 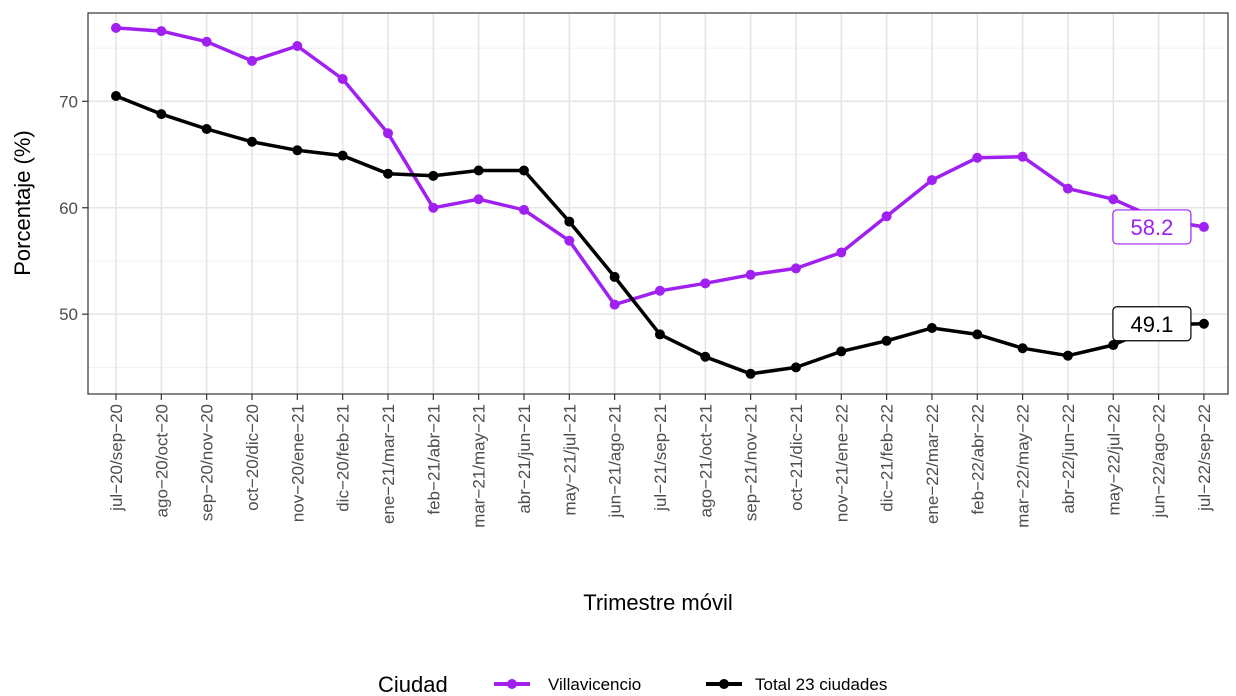 I want to click on y-tick-label: 60, so click(x=68, y=208).